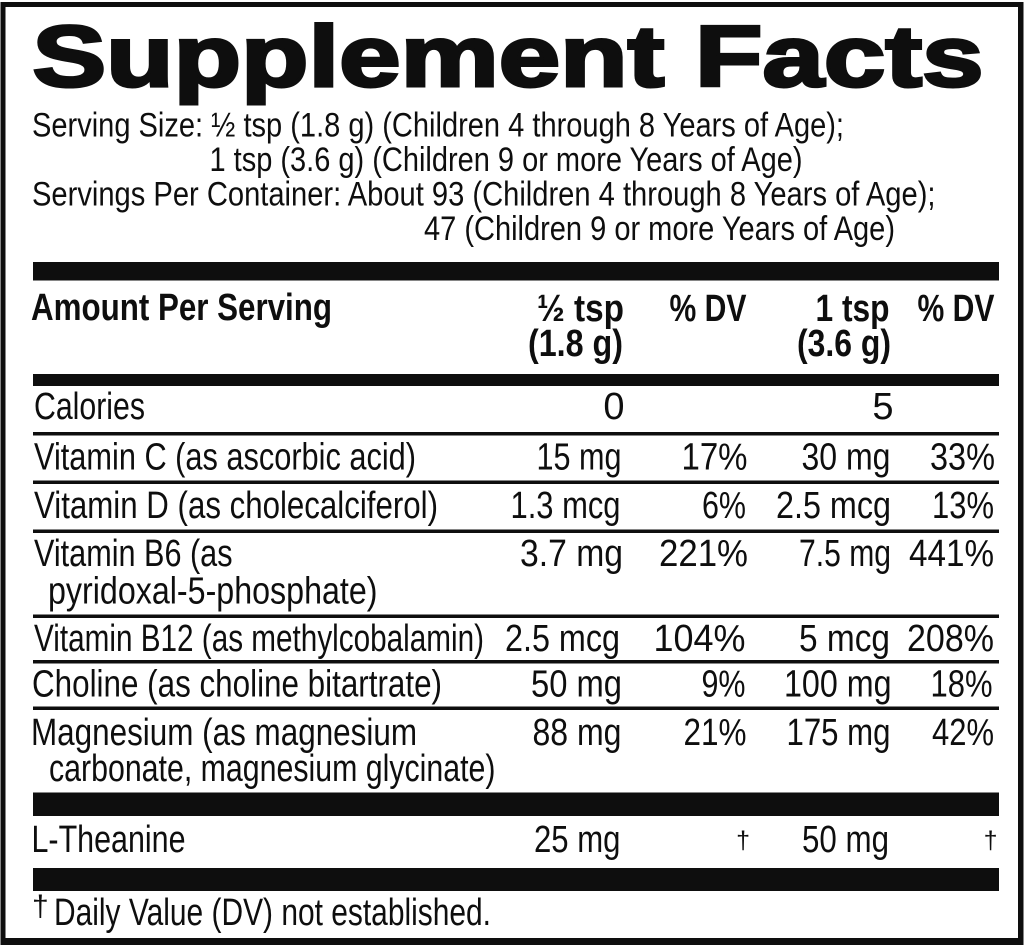 This screenshot has width=1024, height=945. Describe the element at coordinates (951, 554) in the screenshot. I see `svg-text: 441%` at that location.